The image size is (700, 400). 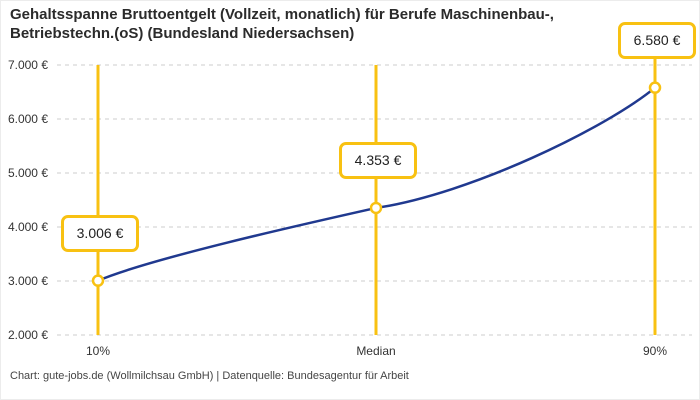 What do you see at coordinates (376, 351) in the screenshot?
I see `x-tick-median: Median` at bounding box center [376, 351].